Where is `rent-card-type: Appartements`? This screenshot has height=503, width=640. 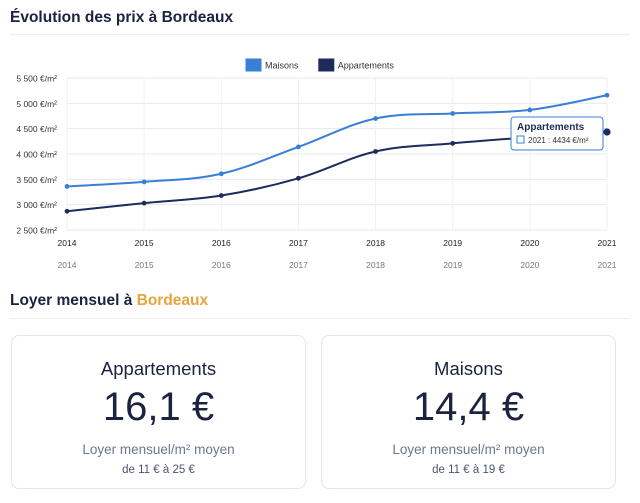 rent-card-type: Appartements is located at coordinates (158, 368).